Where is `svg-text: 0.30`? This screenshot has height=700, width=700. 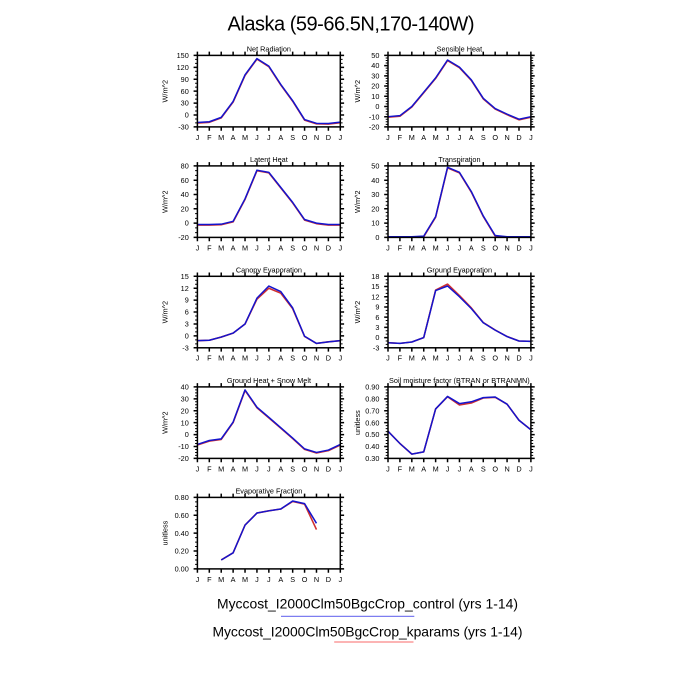 svg-text: 0.30 is located at coordinates (372, 458).